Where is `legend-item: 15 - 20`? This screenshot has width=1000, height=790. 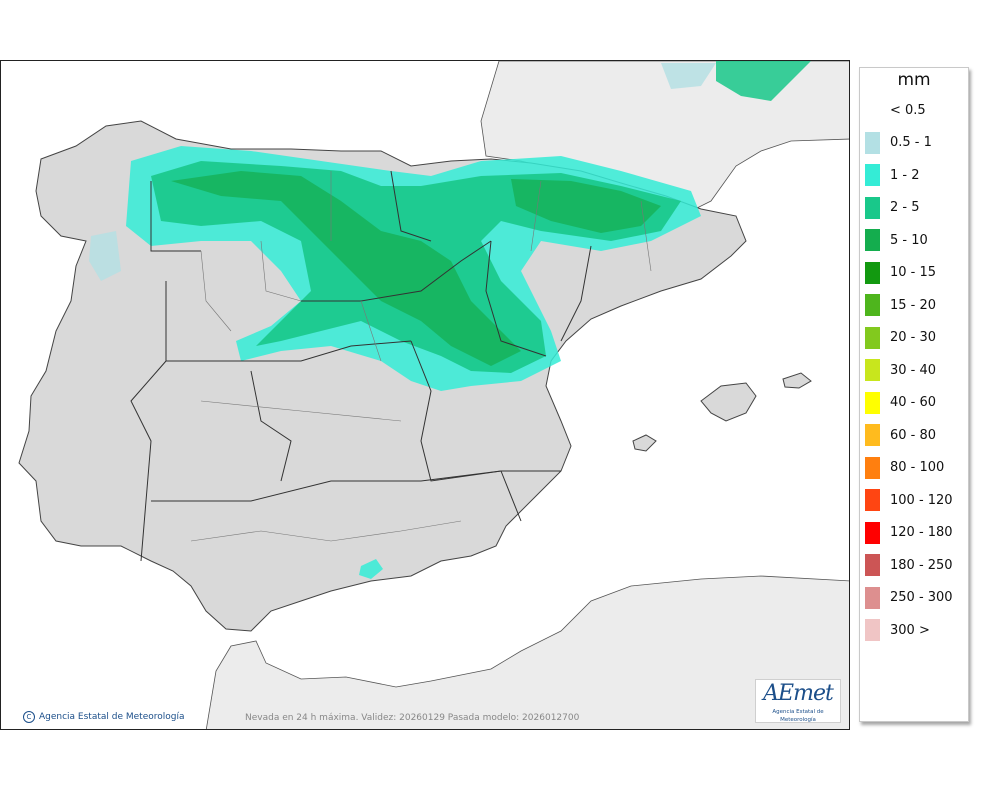
legend-item: 15 - 20 is located at coordinates (914, 305).